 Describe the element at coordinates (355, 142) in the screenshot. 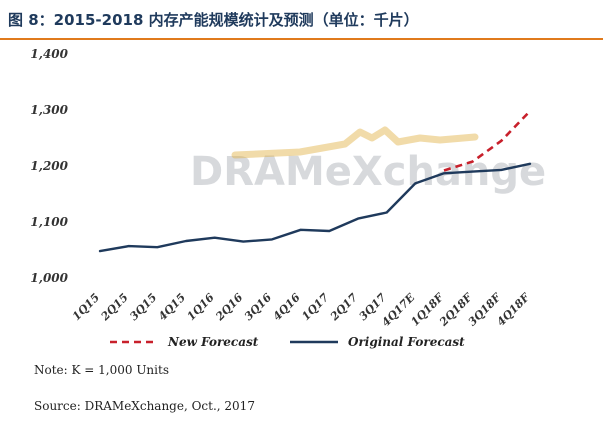

I see `watermark-swoosh` at that location.